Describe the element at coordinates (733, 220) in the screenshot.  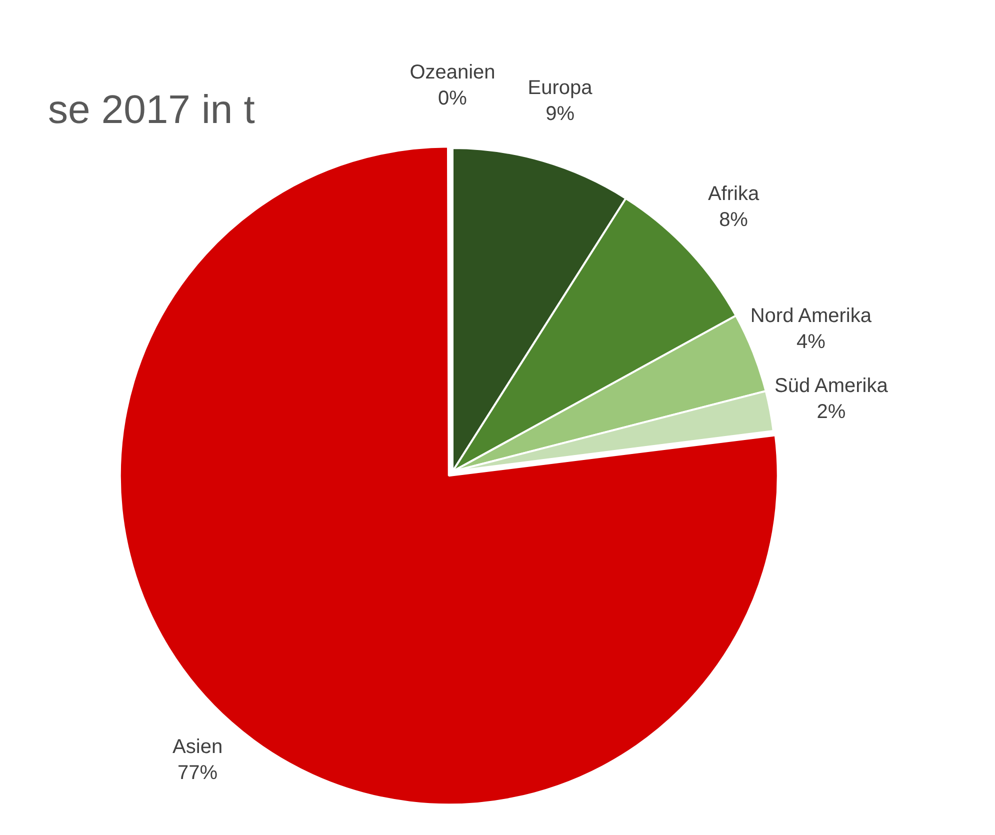
I see `data-label: 8%` at that location.